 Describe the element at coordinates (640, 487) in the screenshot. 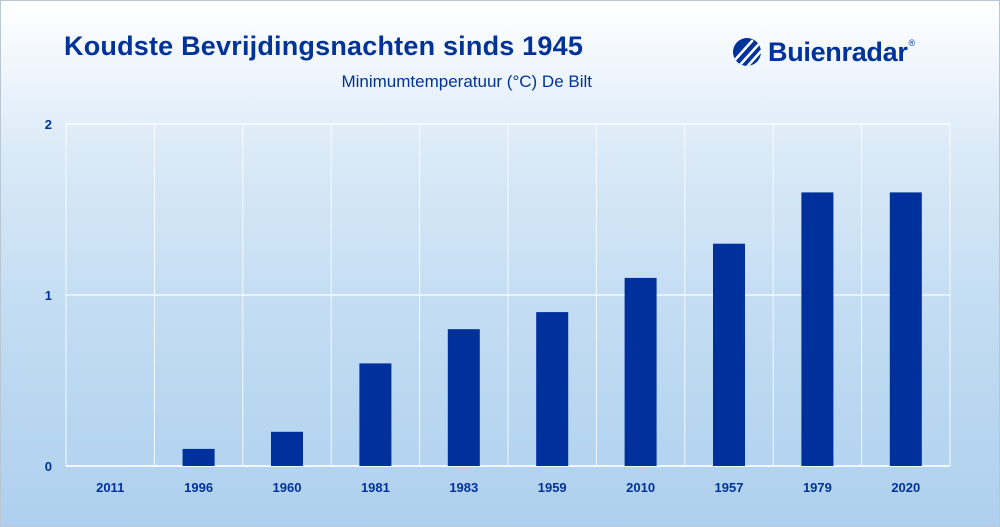

I see `x-tick-label: 2010` at that location.